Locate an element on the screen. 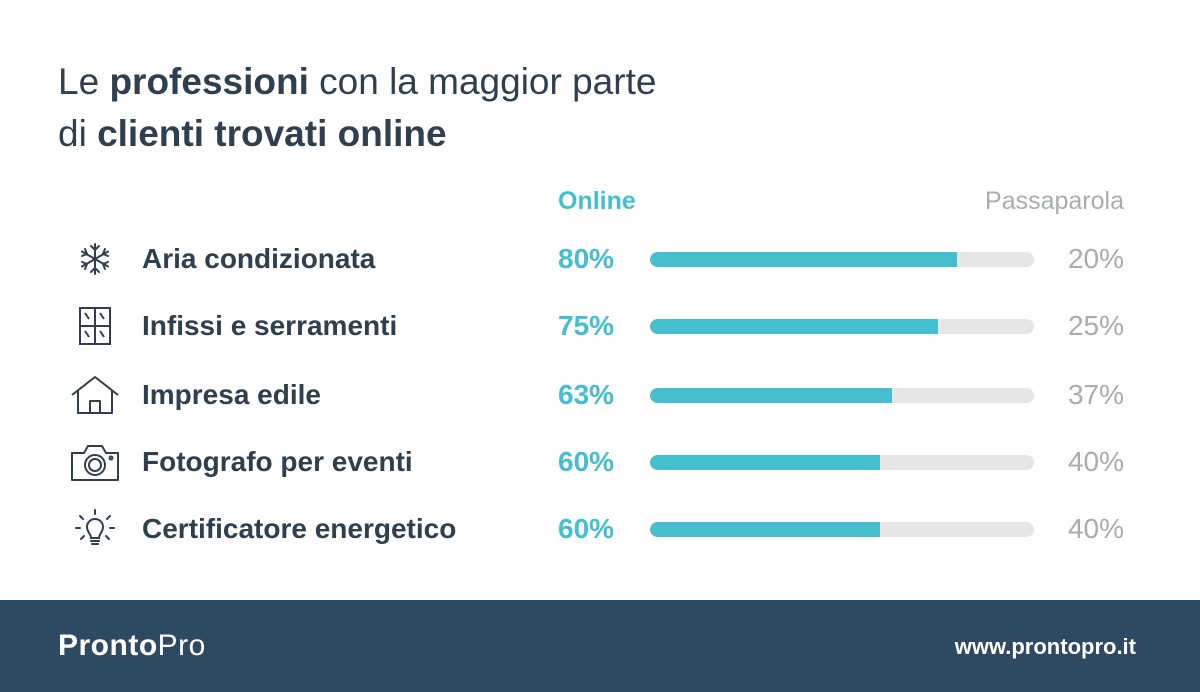 The image size is (1200, 692). house-icon is located at coordinates (95, 395).